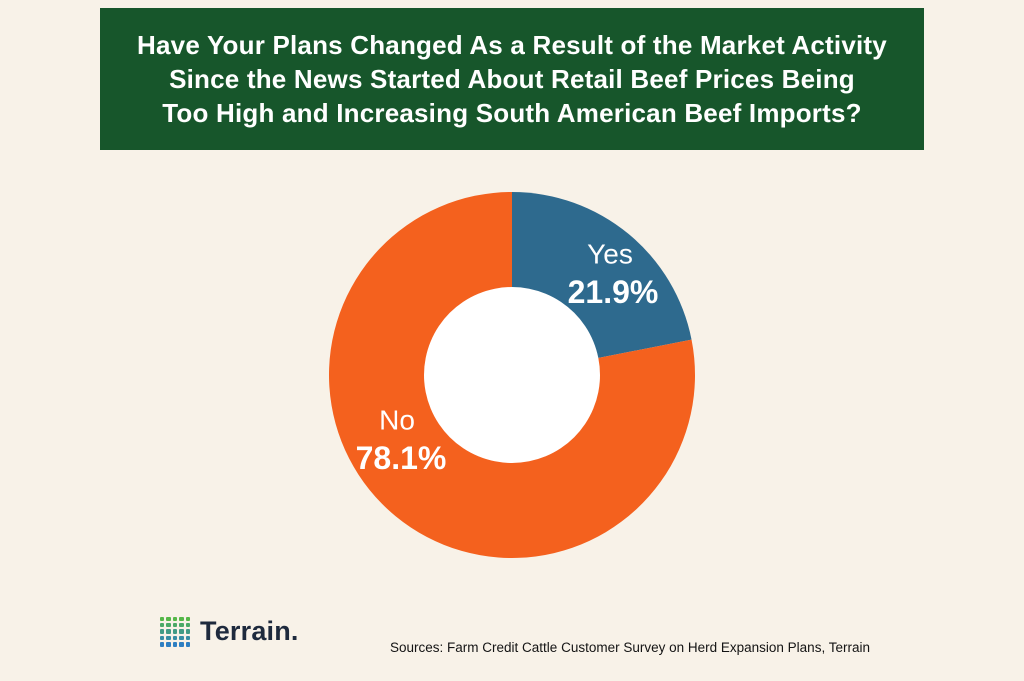 The height and width of the screenshot is (681, 1024). Describe the element at coordinates (397, 420) in the screenshot. I see `slice-label-no: No` at that location.